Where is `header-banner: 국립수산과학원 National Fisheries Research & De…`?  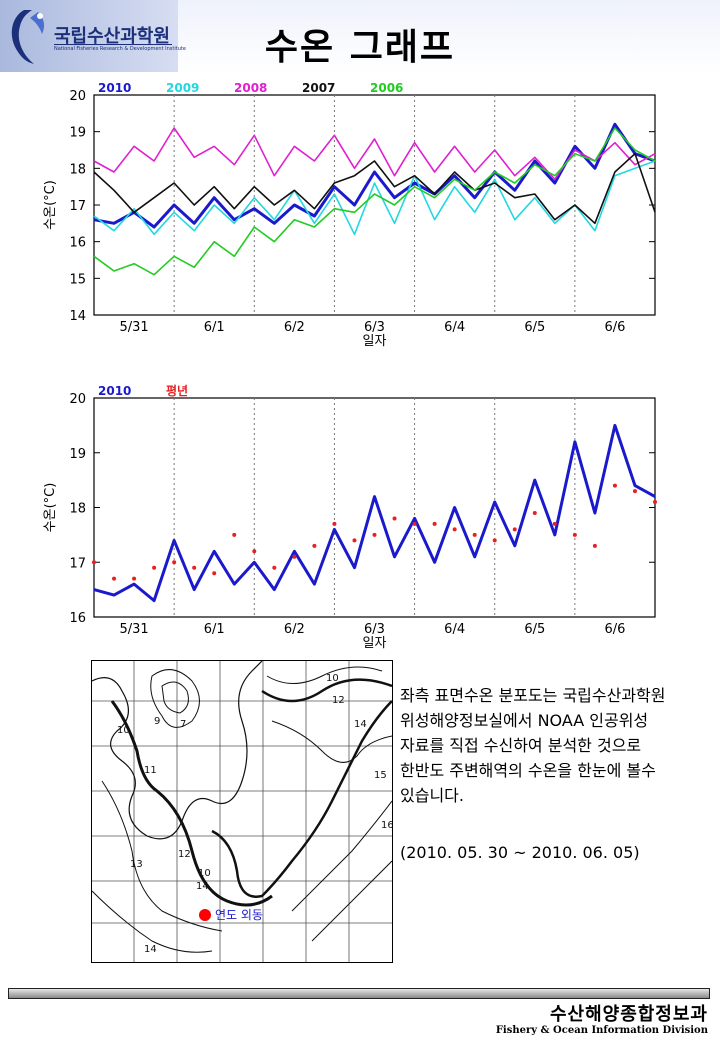
header-banner: 국립수산과학원 National Fisheries Research & De… is located at coordinates (360, 37).